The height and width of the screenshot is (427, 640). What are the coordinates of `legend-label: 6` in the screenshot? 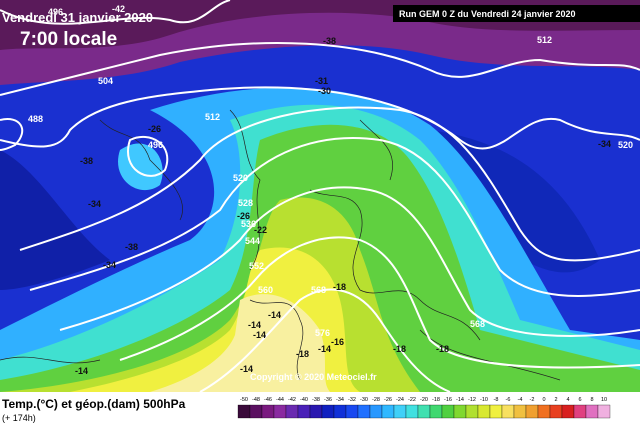 It's located at (579, 400).